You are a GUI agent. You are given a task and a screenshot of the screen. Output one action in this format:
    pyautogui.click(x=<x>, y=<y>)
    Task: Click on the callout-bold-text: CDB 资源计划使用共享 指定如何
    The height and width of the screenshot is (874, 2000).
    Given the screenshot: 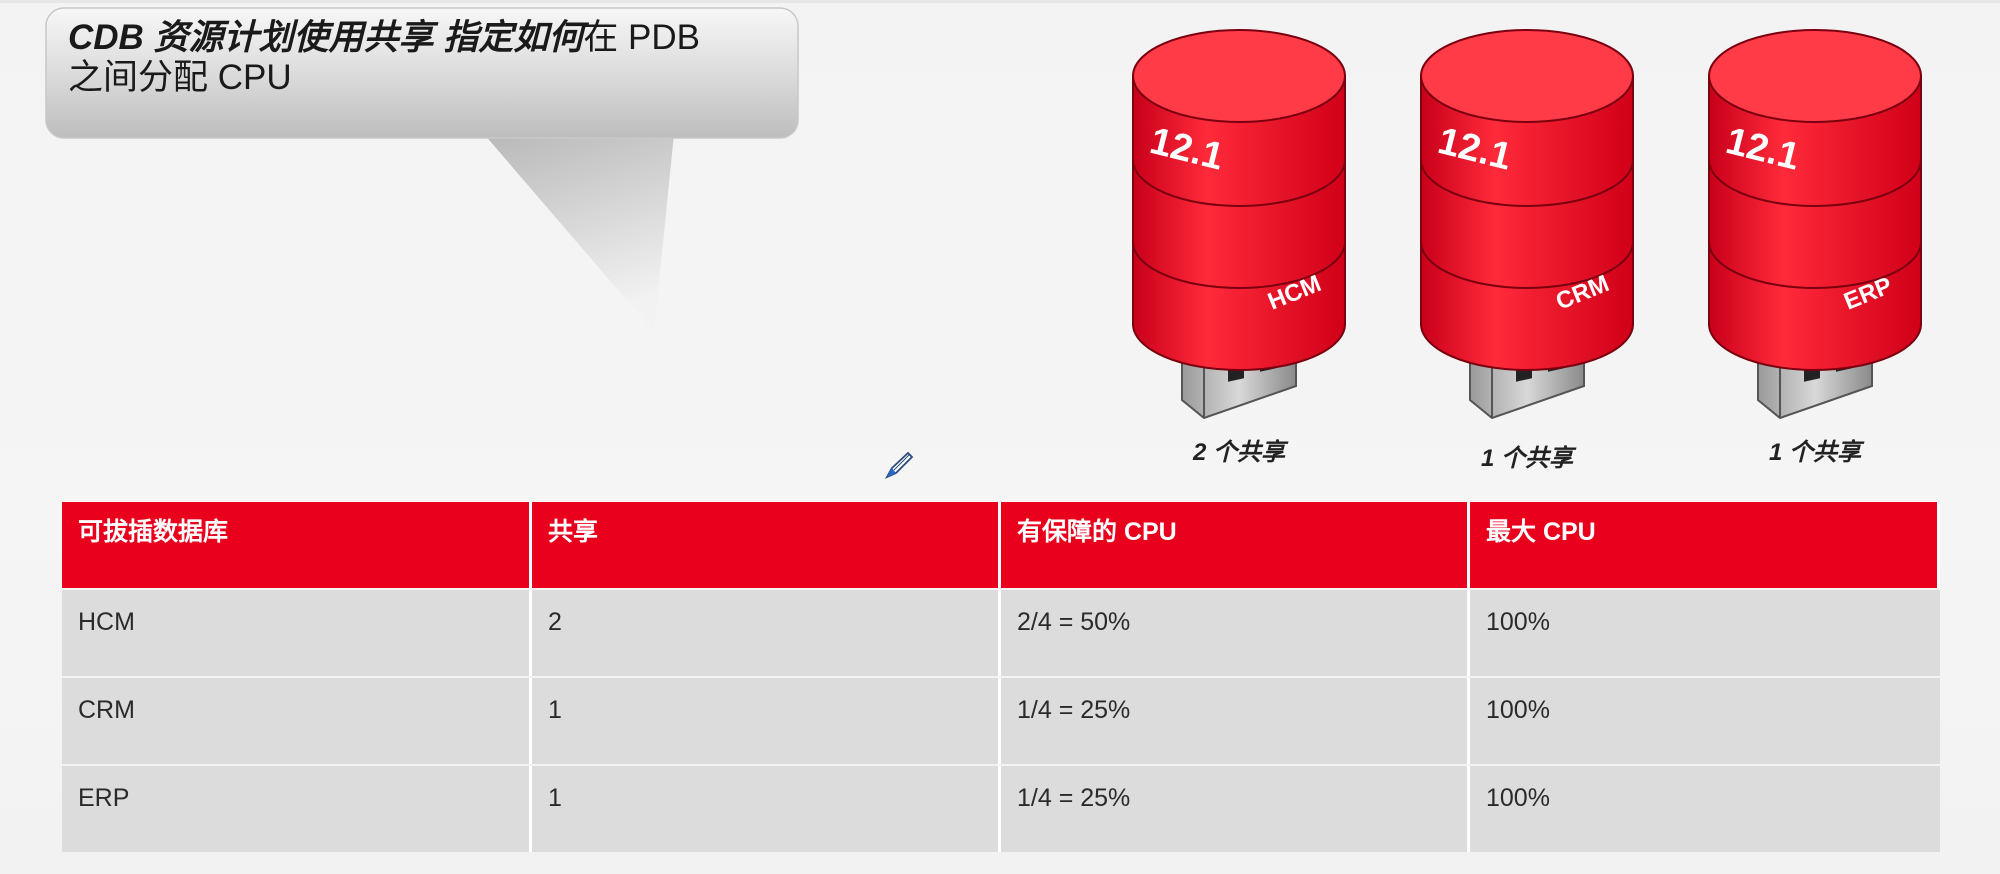 What is the action you would take?
    pyautogui.click(x=326, y=37)
    